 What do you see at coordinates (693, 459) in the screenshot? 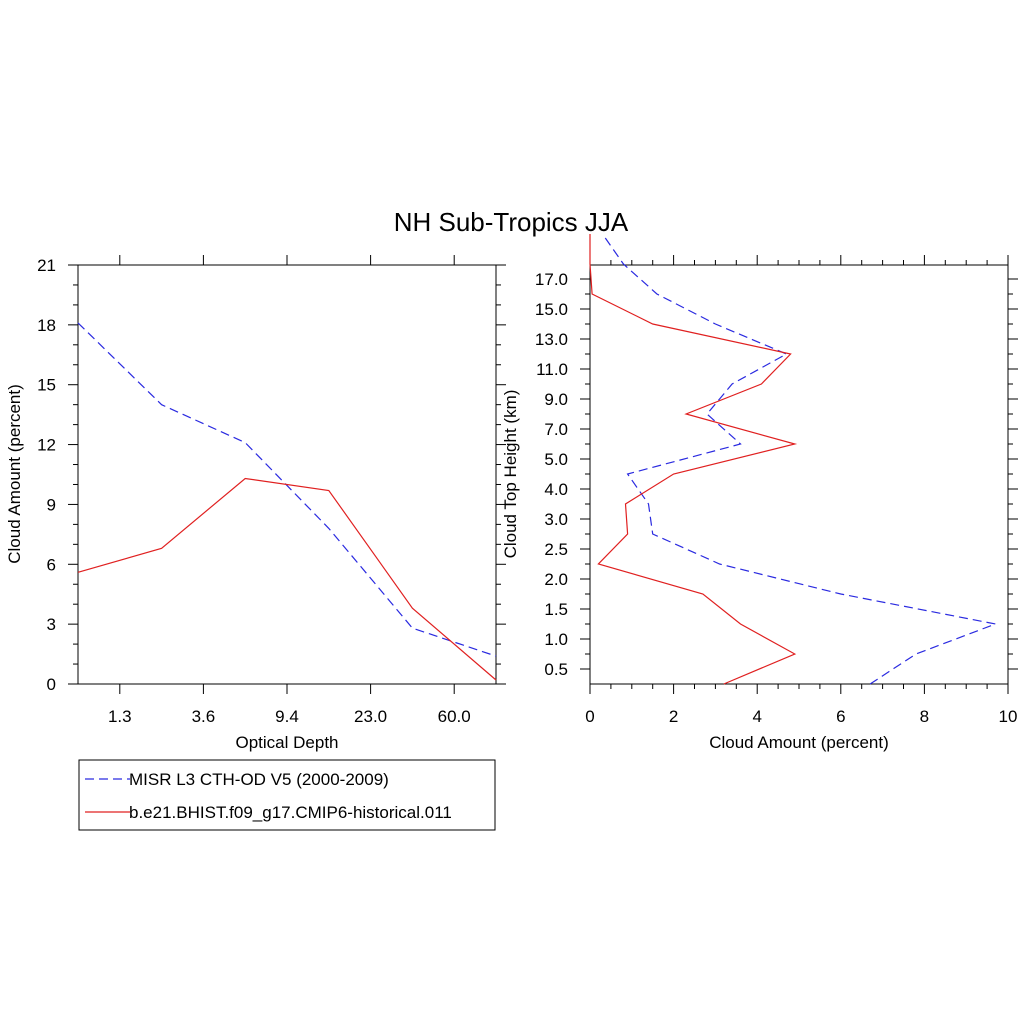
I see `right-series-model-line` at bounding box center [693, 459].